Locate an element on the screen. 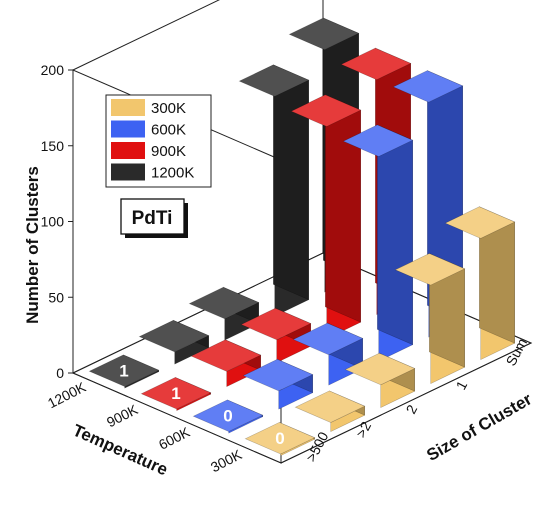  bar-900K->2 is located at coordinates (226, 363).